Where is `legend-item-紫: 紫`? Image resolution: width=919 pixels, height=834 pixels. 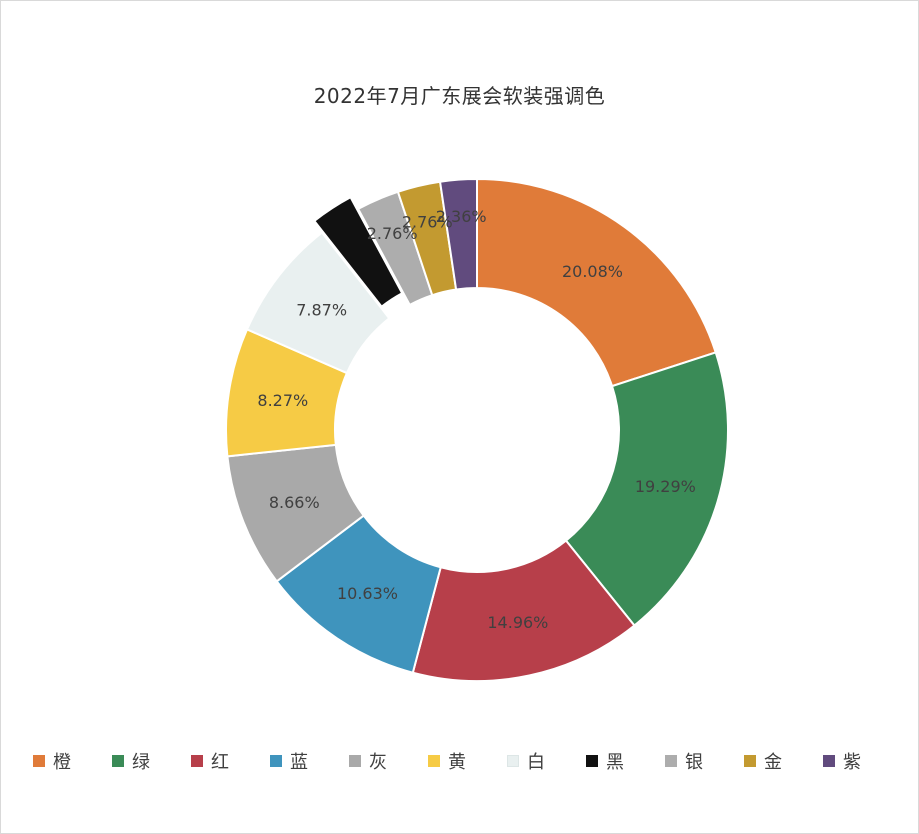
legend-item-紫: 紫 is located at coordinates (854, 761).